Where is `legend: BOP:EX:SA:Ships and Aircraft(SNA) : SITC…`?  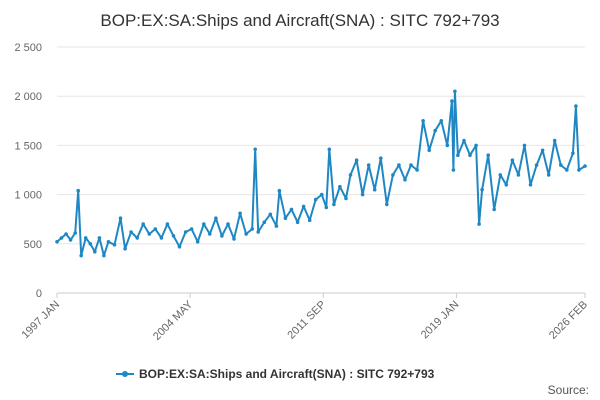 legend: BOP:EX:SA:Ships and Aircraft(SNA) : SITC… is located at coordinates (275, 374).